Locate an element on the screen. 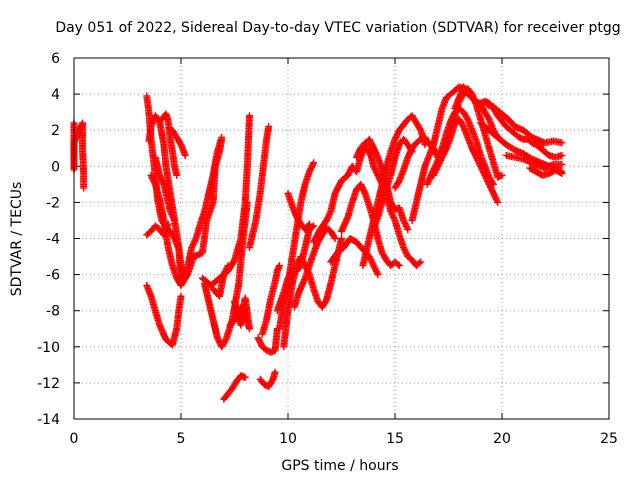  series-s37 is located at coordinates (534, 161).